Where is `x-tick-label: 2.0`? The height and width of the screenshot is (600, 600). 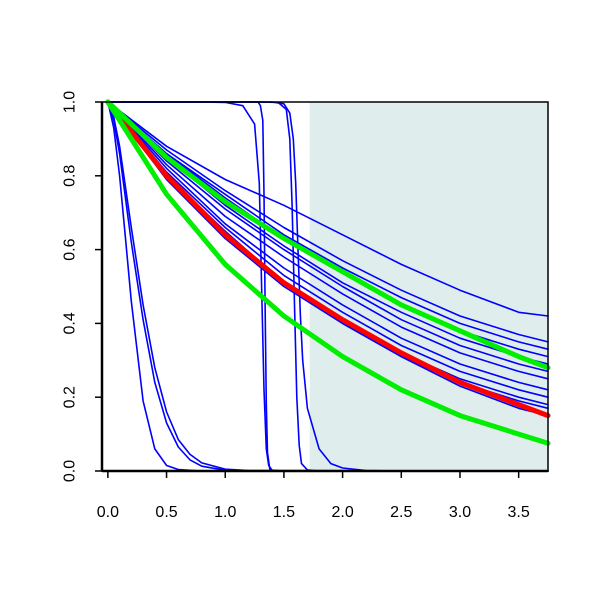 x-tick-label: 2.0 is located at coordinates (342, 512).